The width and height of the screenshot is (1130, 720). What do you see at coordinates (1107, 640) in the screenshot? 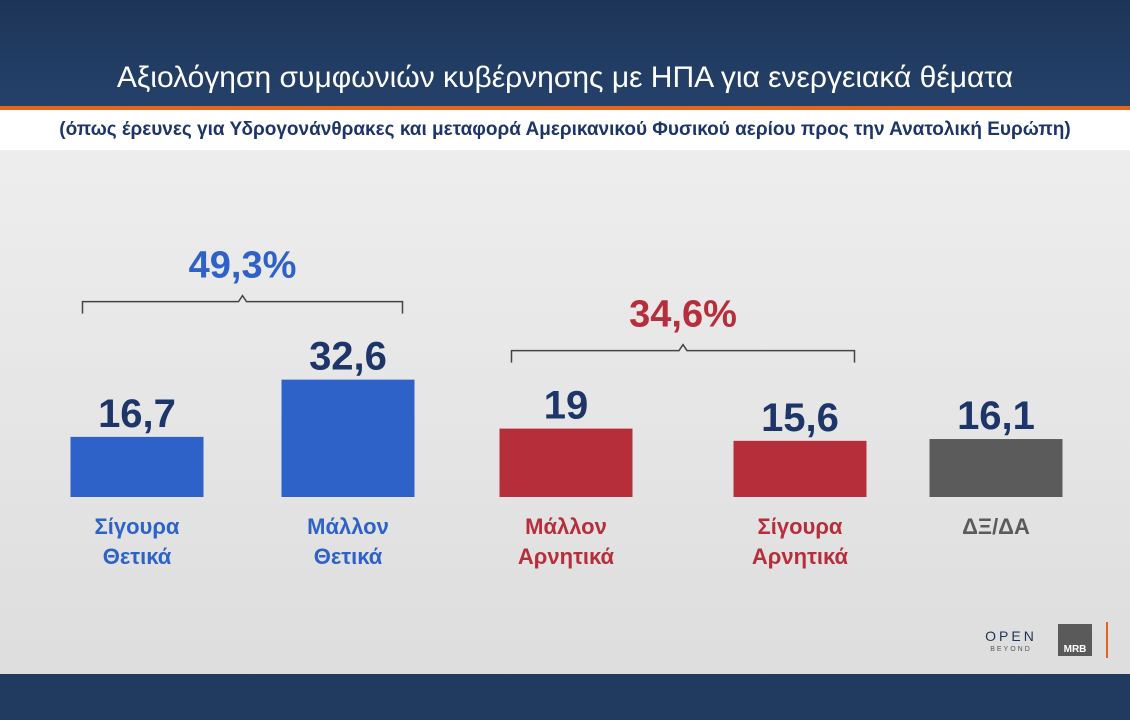
I see `logo-divider` at bounding box center [1107, 640].